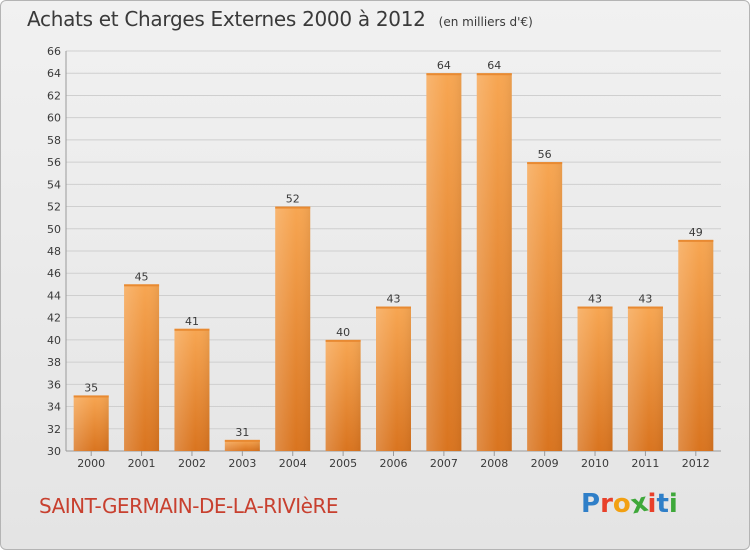 The height and width of the screenshot is (550, 750). What do you see at coordinates (645, 463) in the screenshot?
I see `x-tick-label: 2011` at bounding box center [645, 463].